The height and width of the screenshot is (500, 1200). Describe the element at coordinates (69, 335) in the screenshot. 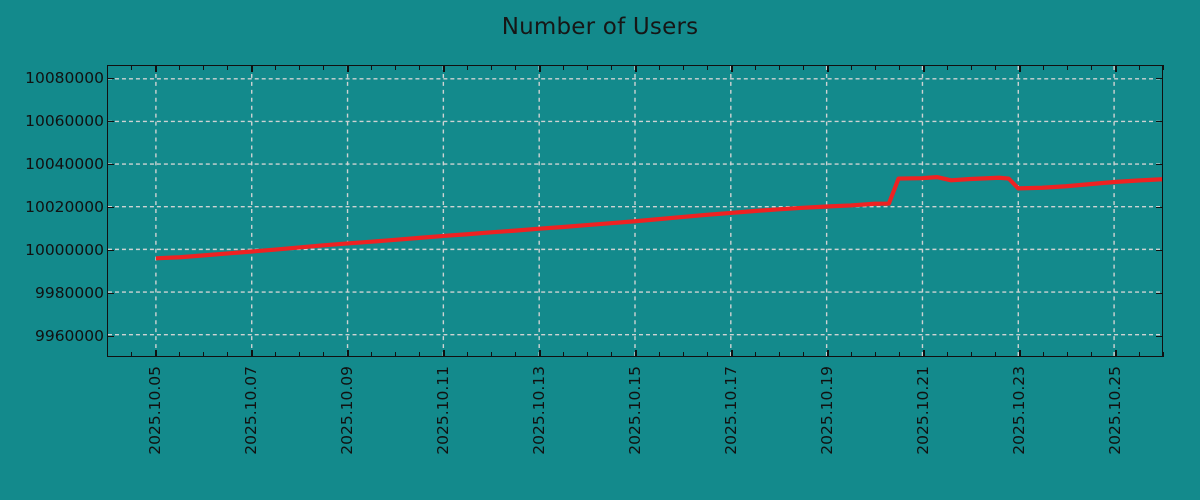

I see `y-axis-tick-label: 9960000` at that location.